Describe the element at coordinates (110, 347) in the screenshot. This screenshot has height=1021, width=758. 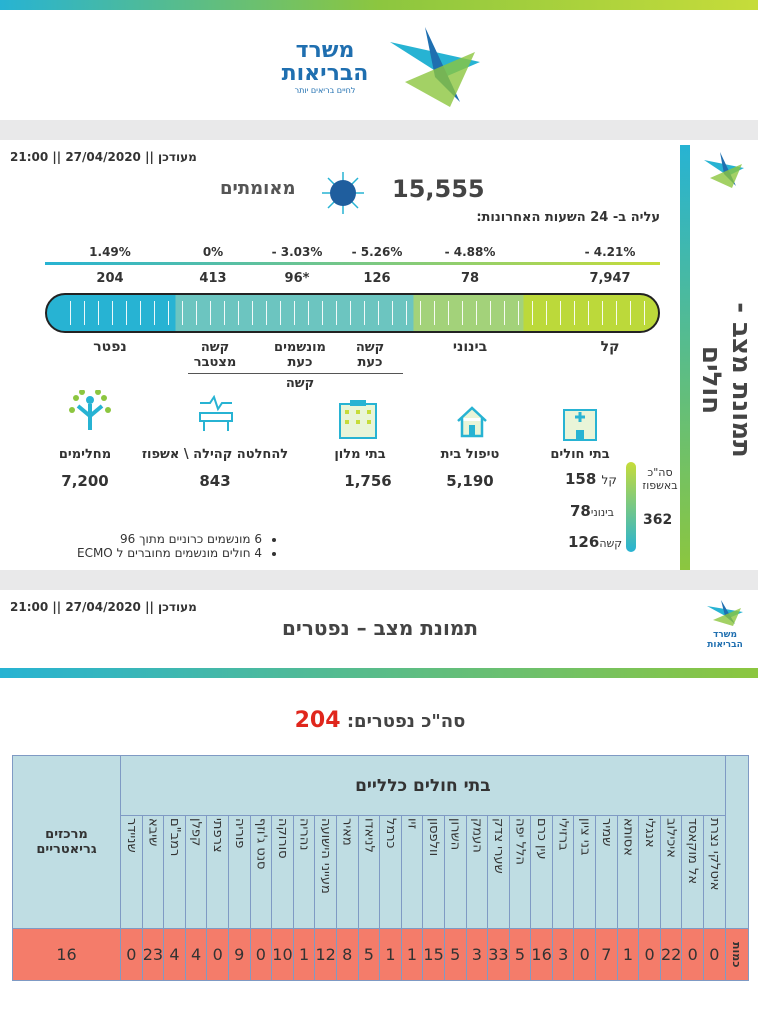
I see `deceased-label: נפטר` at that location.